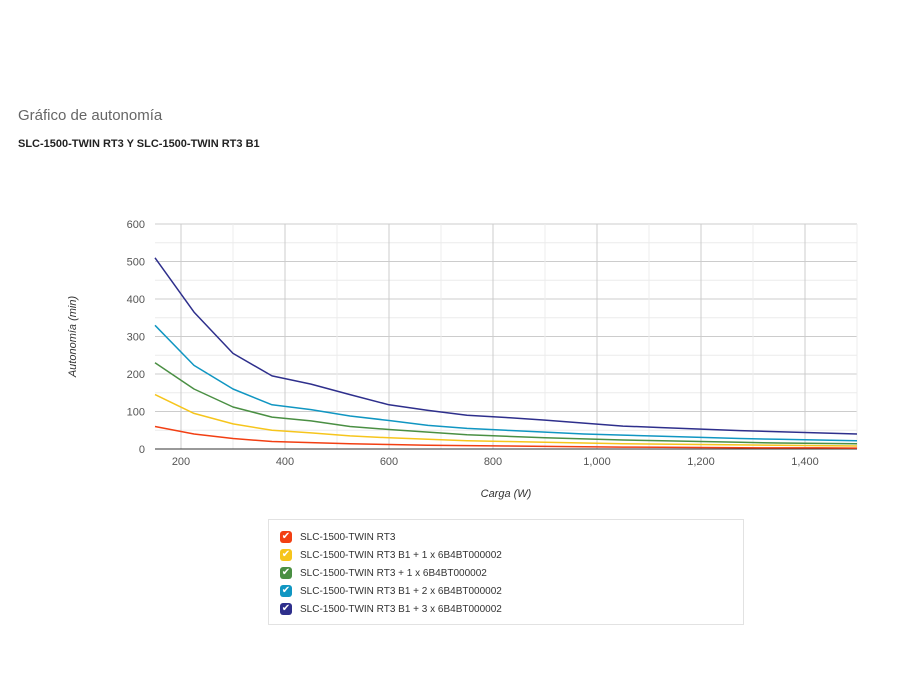 Image resolution: width=900 pixels, height=675 pixels. Describe the element at coordinates (506, 537) in the screenshot. I see `legend-item-1: ✔ SLC-1500-TWIN RT3` at that location.